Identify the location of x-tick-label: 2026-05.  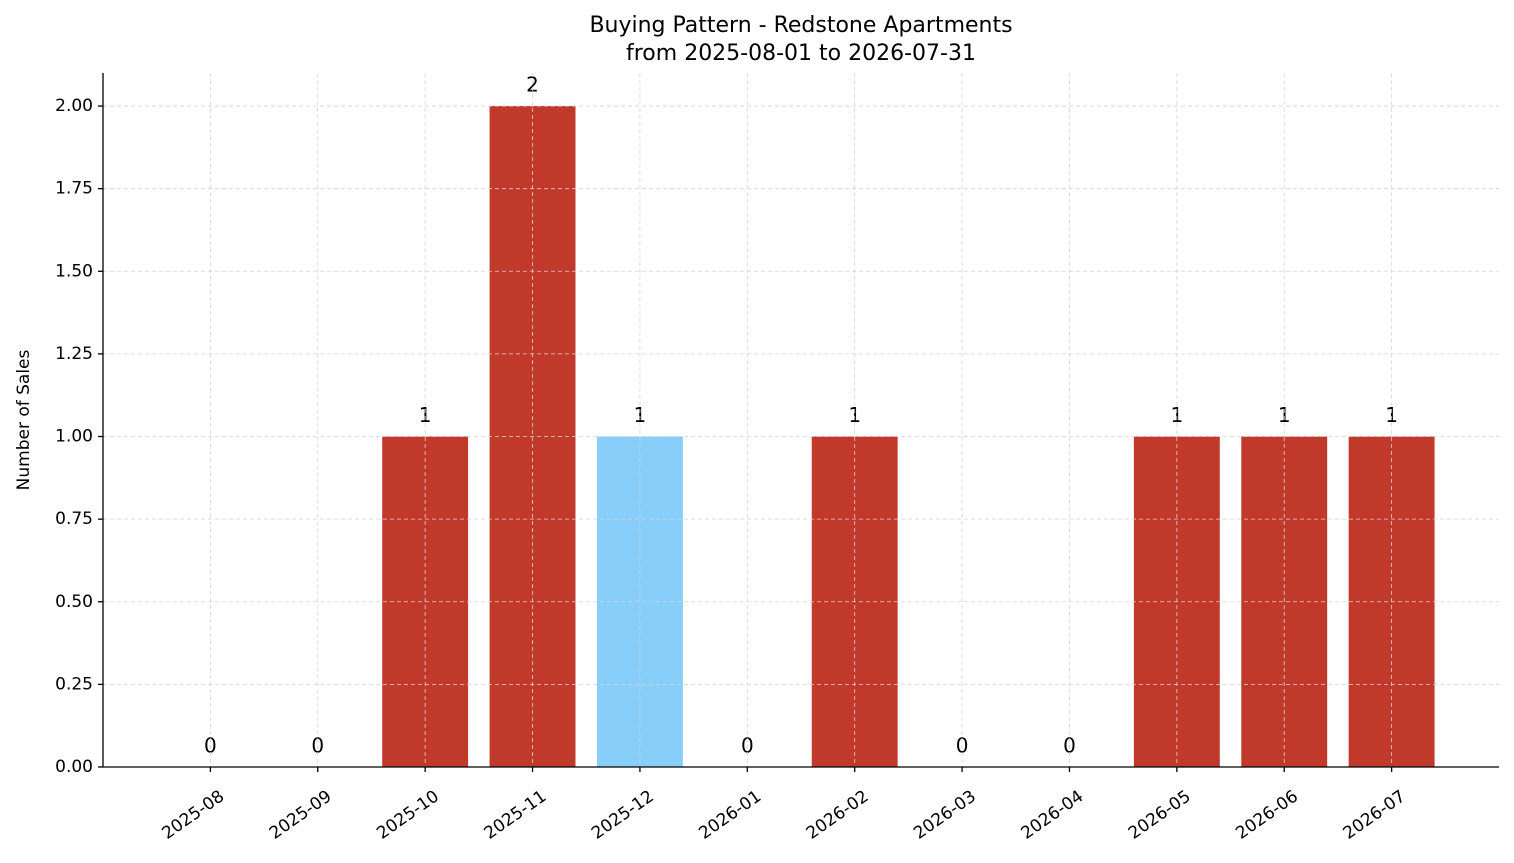
(1160, 815).